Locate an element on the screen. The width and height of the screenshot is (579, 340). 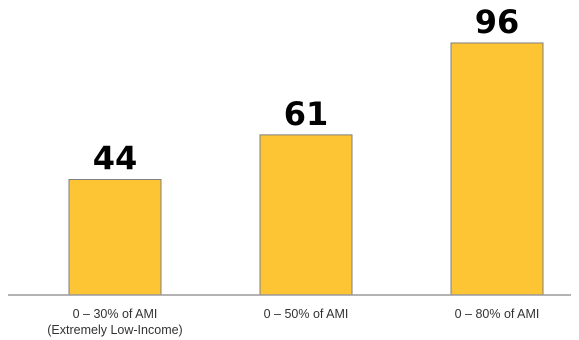
bar-value-label: 44 is located at coordinates (115, 159).